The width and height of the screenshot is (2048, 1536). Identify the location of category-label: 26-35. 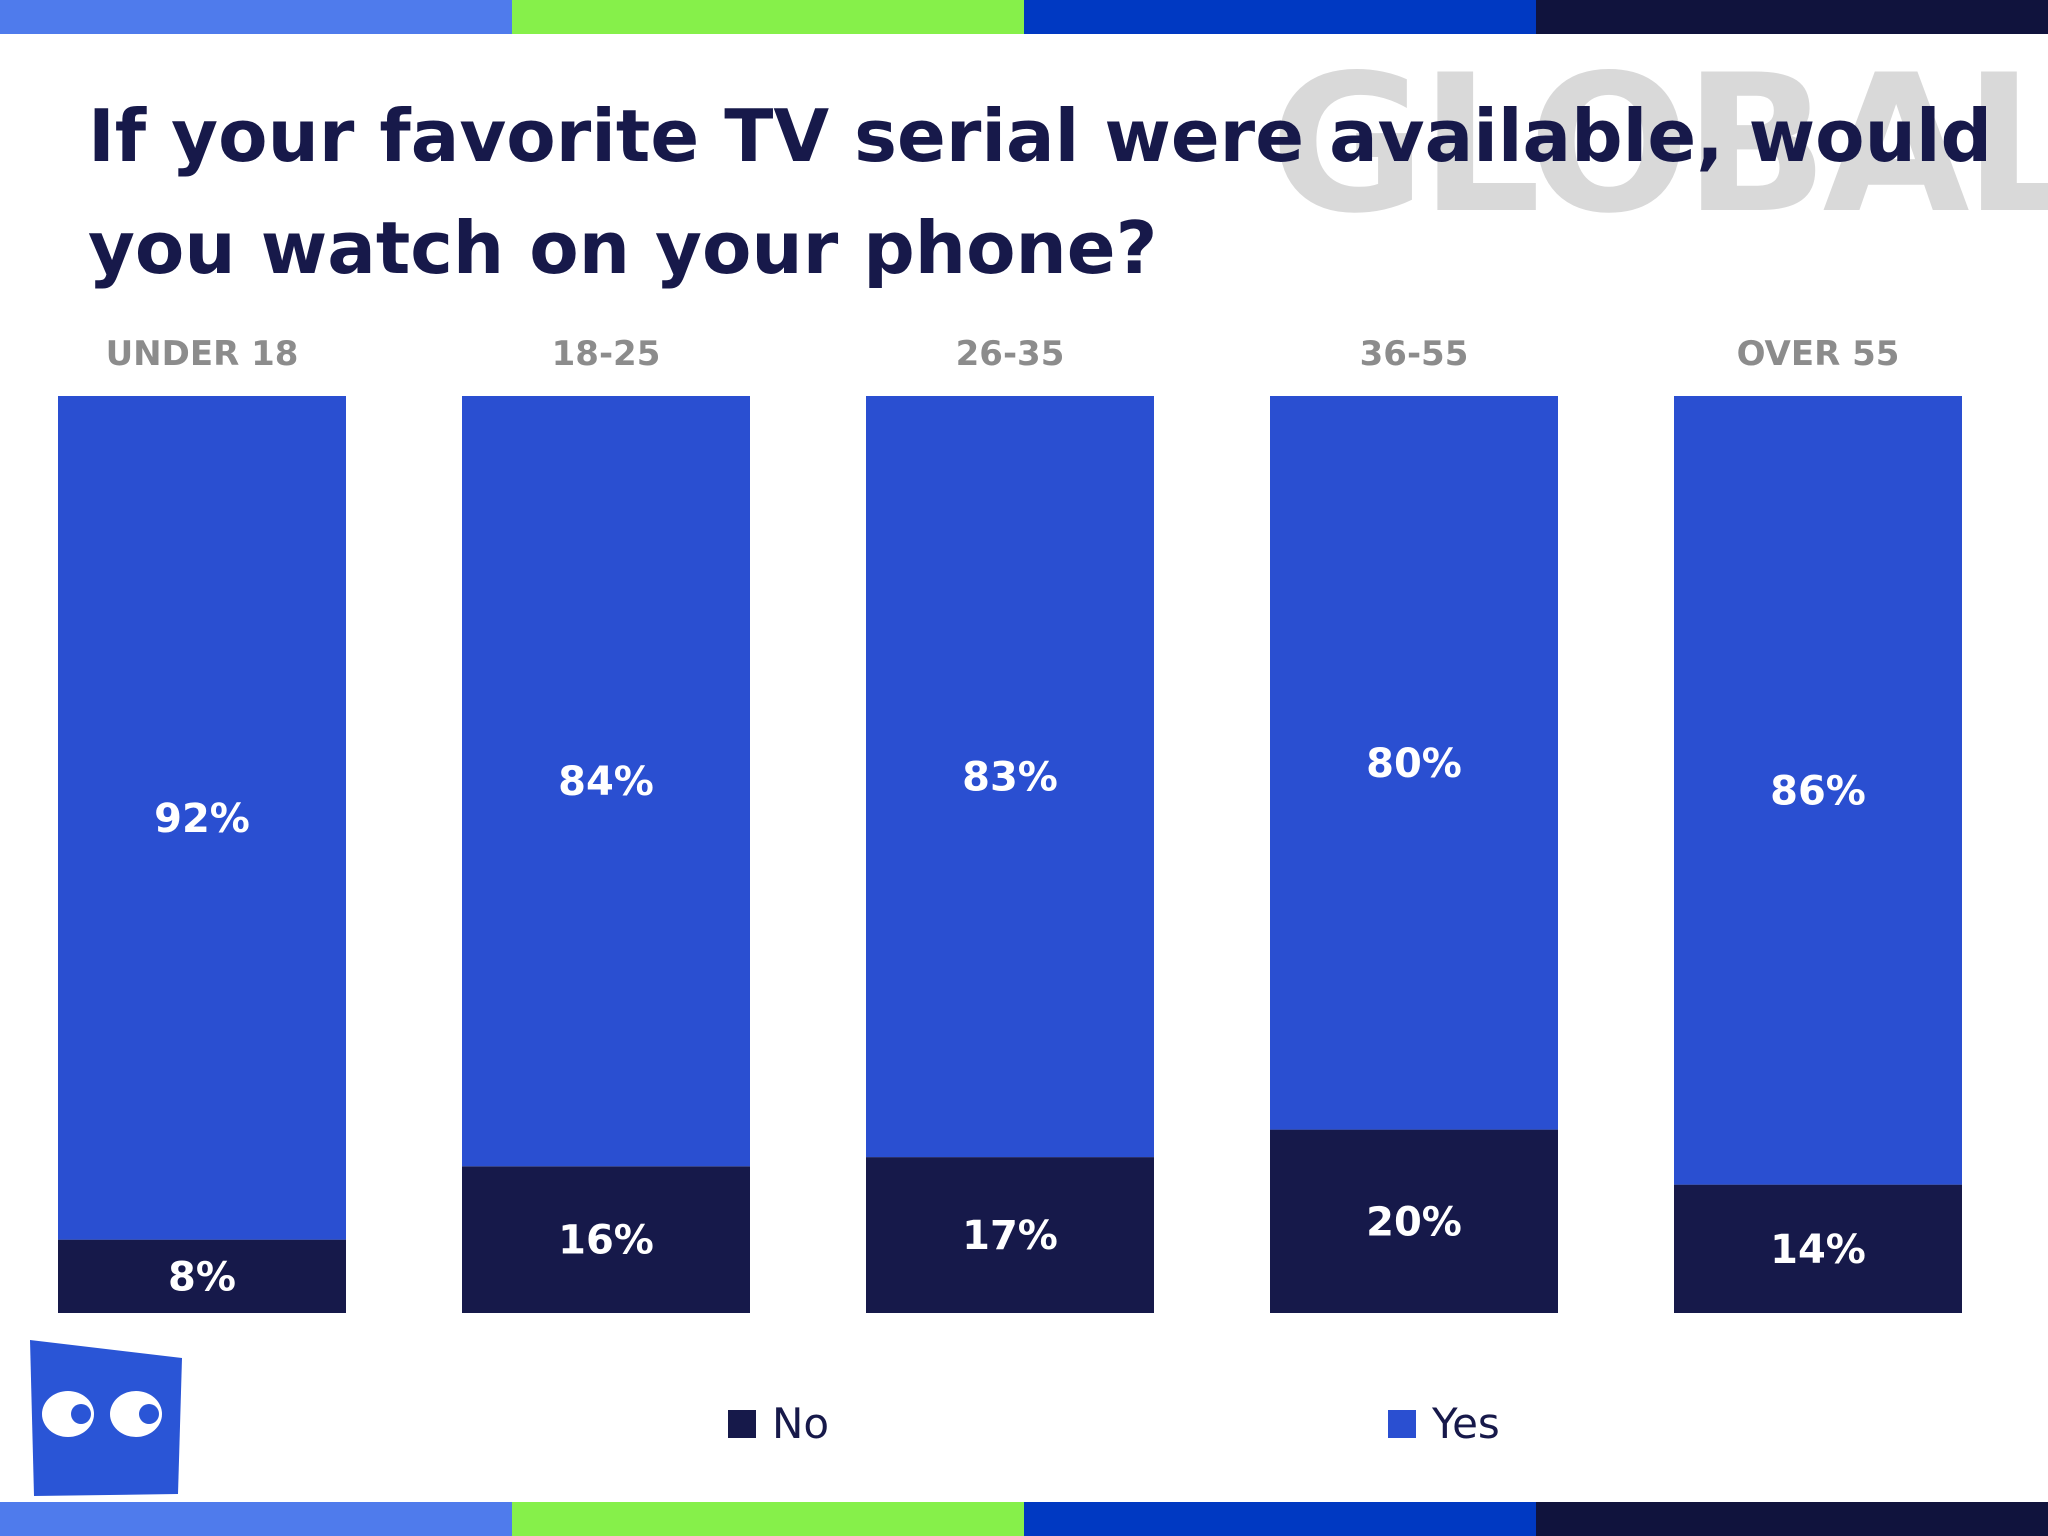
(1010, 354).